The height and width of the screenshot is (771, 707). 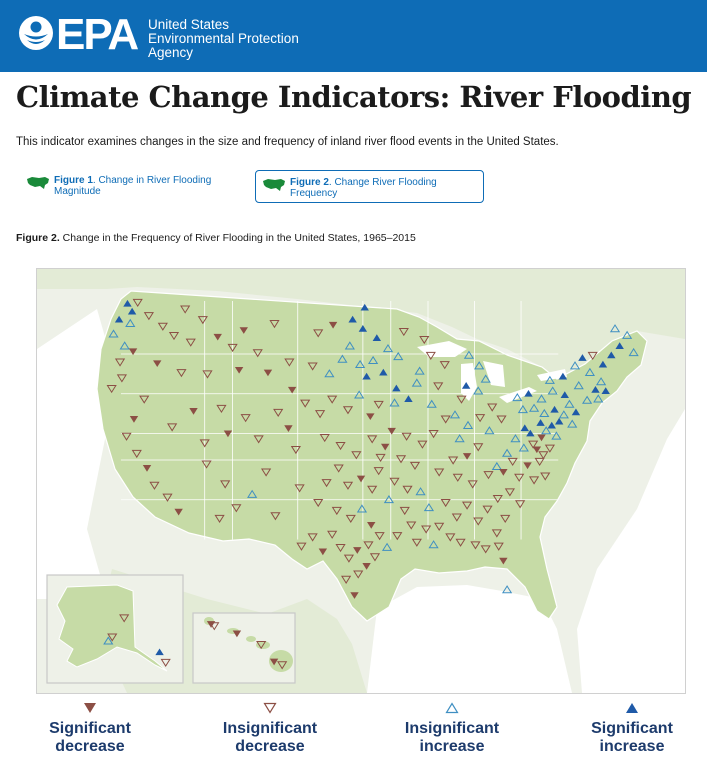 What do you see at coordinates (36, 33) in the screenshot?
I see `epa-flower-logo-icon` at bounding box center [36, 33].